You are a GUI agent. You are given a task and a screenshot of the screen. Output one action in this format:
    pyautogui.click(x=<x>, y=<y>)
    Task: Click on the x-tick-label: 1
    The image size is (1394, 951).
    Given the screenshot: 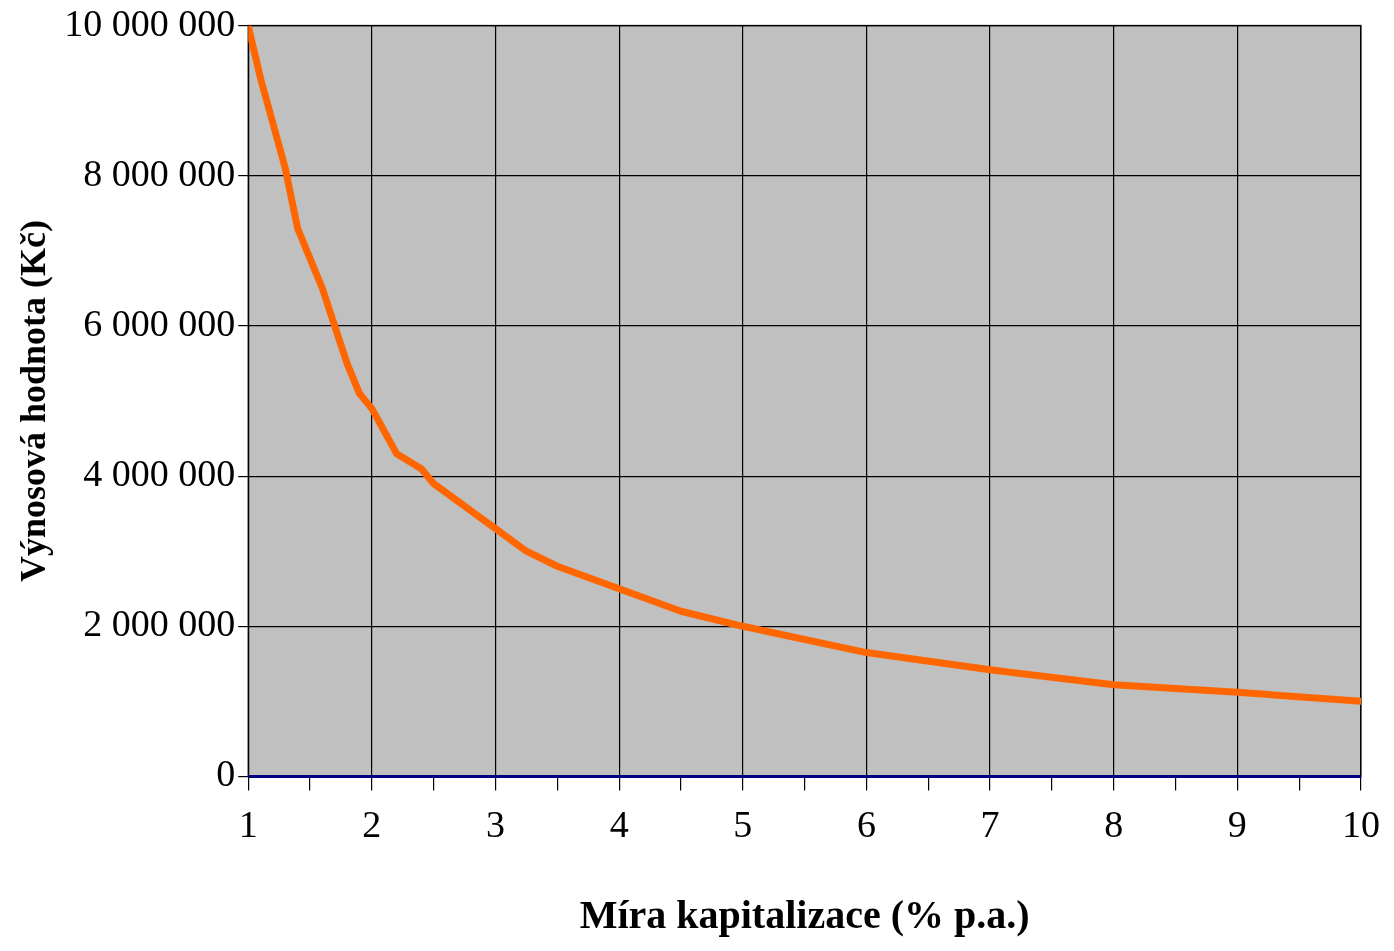 What is the action you would take?
    pyautogui.click(x=248, y=824)
    